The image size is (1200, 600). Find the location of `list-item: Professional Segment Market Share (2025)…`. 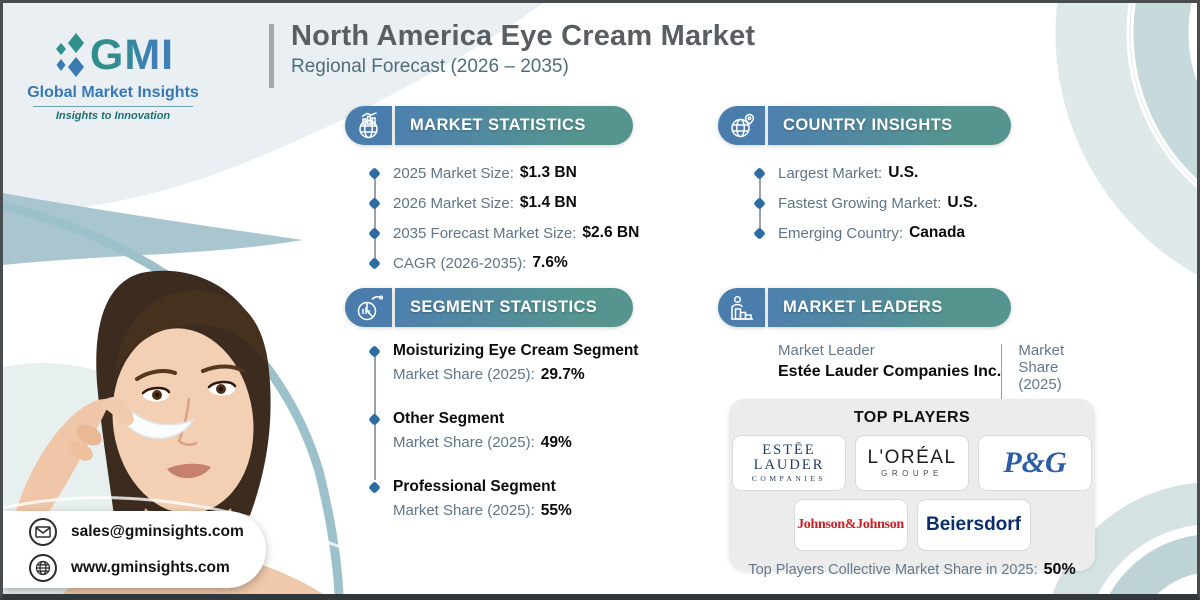

list-item: Professional Segment Market Share (2025)… is located at coordinates (499, 499).